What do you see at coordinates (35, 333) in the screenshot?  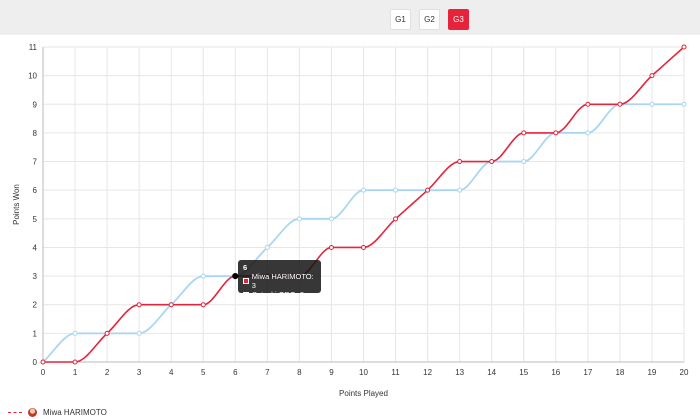 I see `y-tick-label: 1` at bounding box center [35, 333].